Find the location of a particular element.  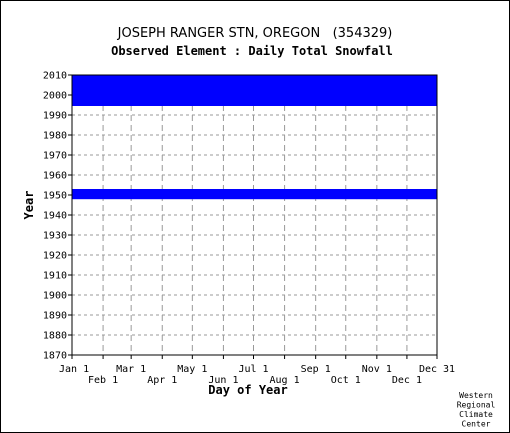

x-tick-label: Apr 1 is located at coordinates (162, 380).